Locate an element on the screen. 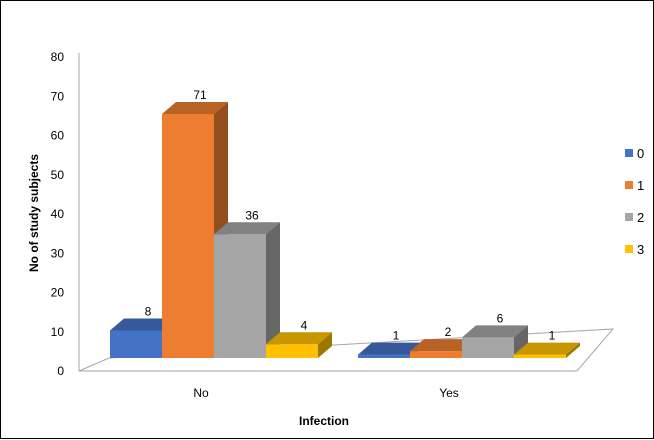 The height and width of the screenshot is (440, 654). legend-label: 1 is located at coordinates (640, 185).